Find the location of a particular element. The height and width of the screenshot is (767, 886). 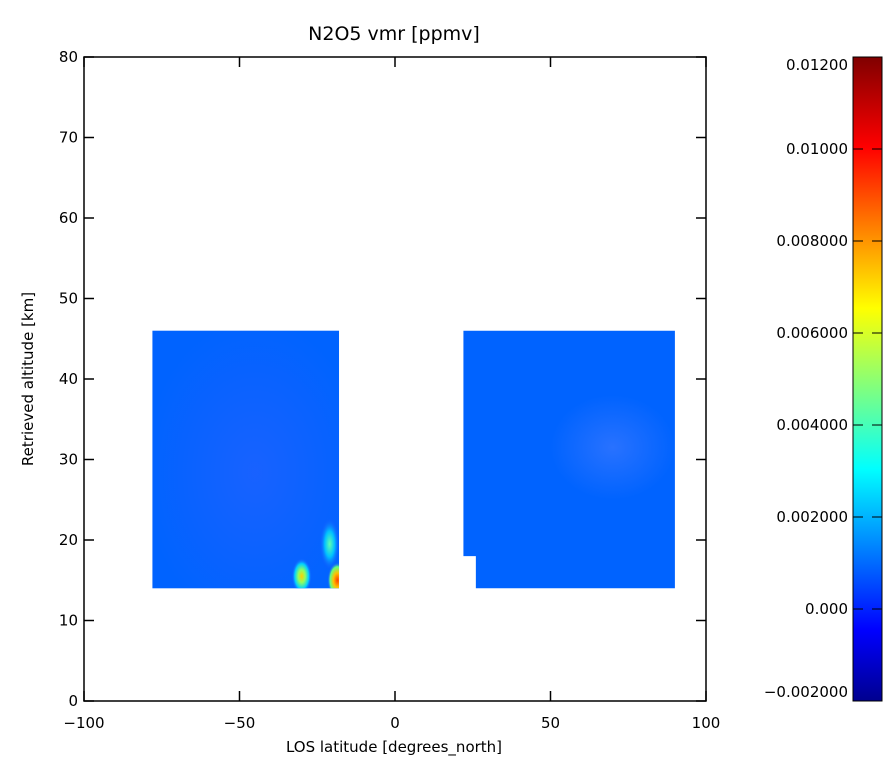

colorbar-tick-label: 0.000 is located at coordinates (826, 609).